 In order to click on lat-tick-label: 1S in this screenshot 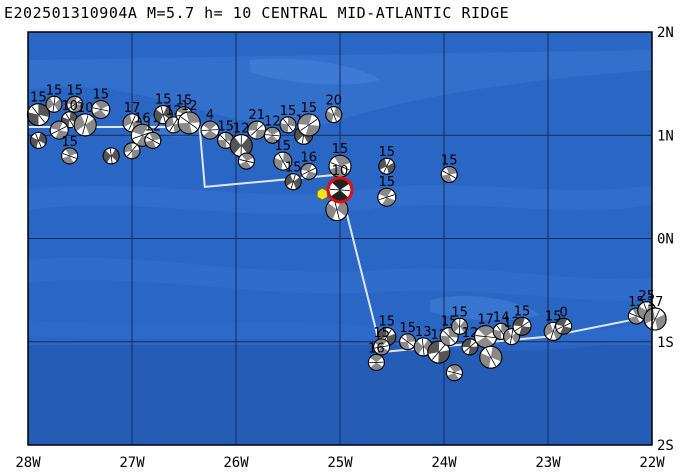, I will do `click(665, 343)`.